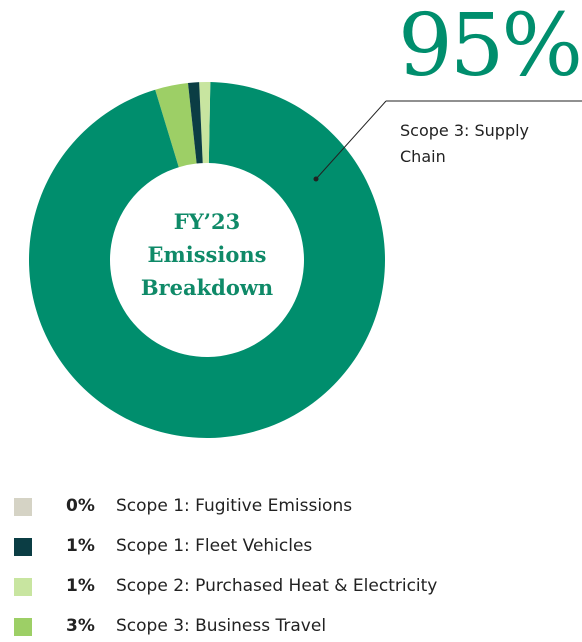 This screenshot has width=582, height=642. Describe the element at coordinates (490, 48) in the screenshot. I see `callout-value: 95%` at that location.